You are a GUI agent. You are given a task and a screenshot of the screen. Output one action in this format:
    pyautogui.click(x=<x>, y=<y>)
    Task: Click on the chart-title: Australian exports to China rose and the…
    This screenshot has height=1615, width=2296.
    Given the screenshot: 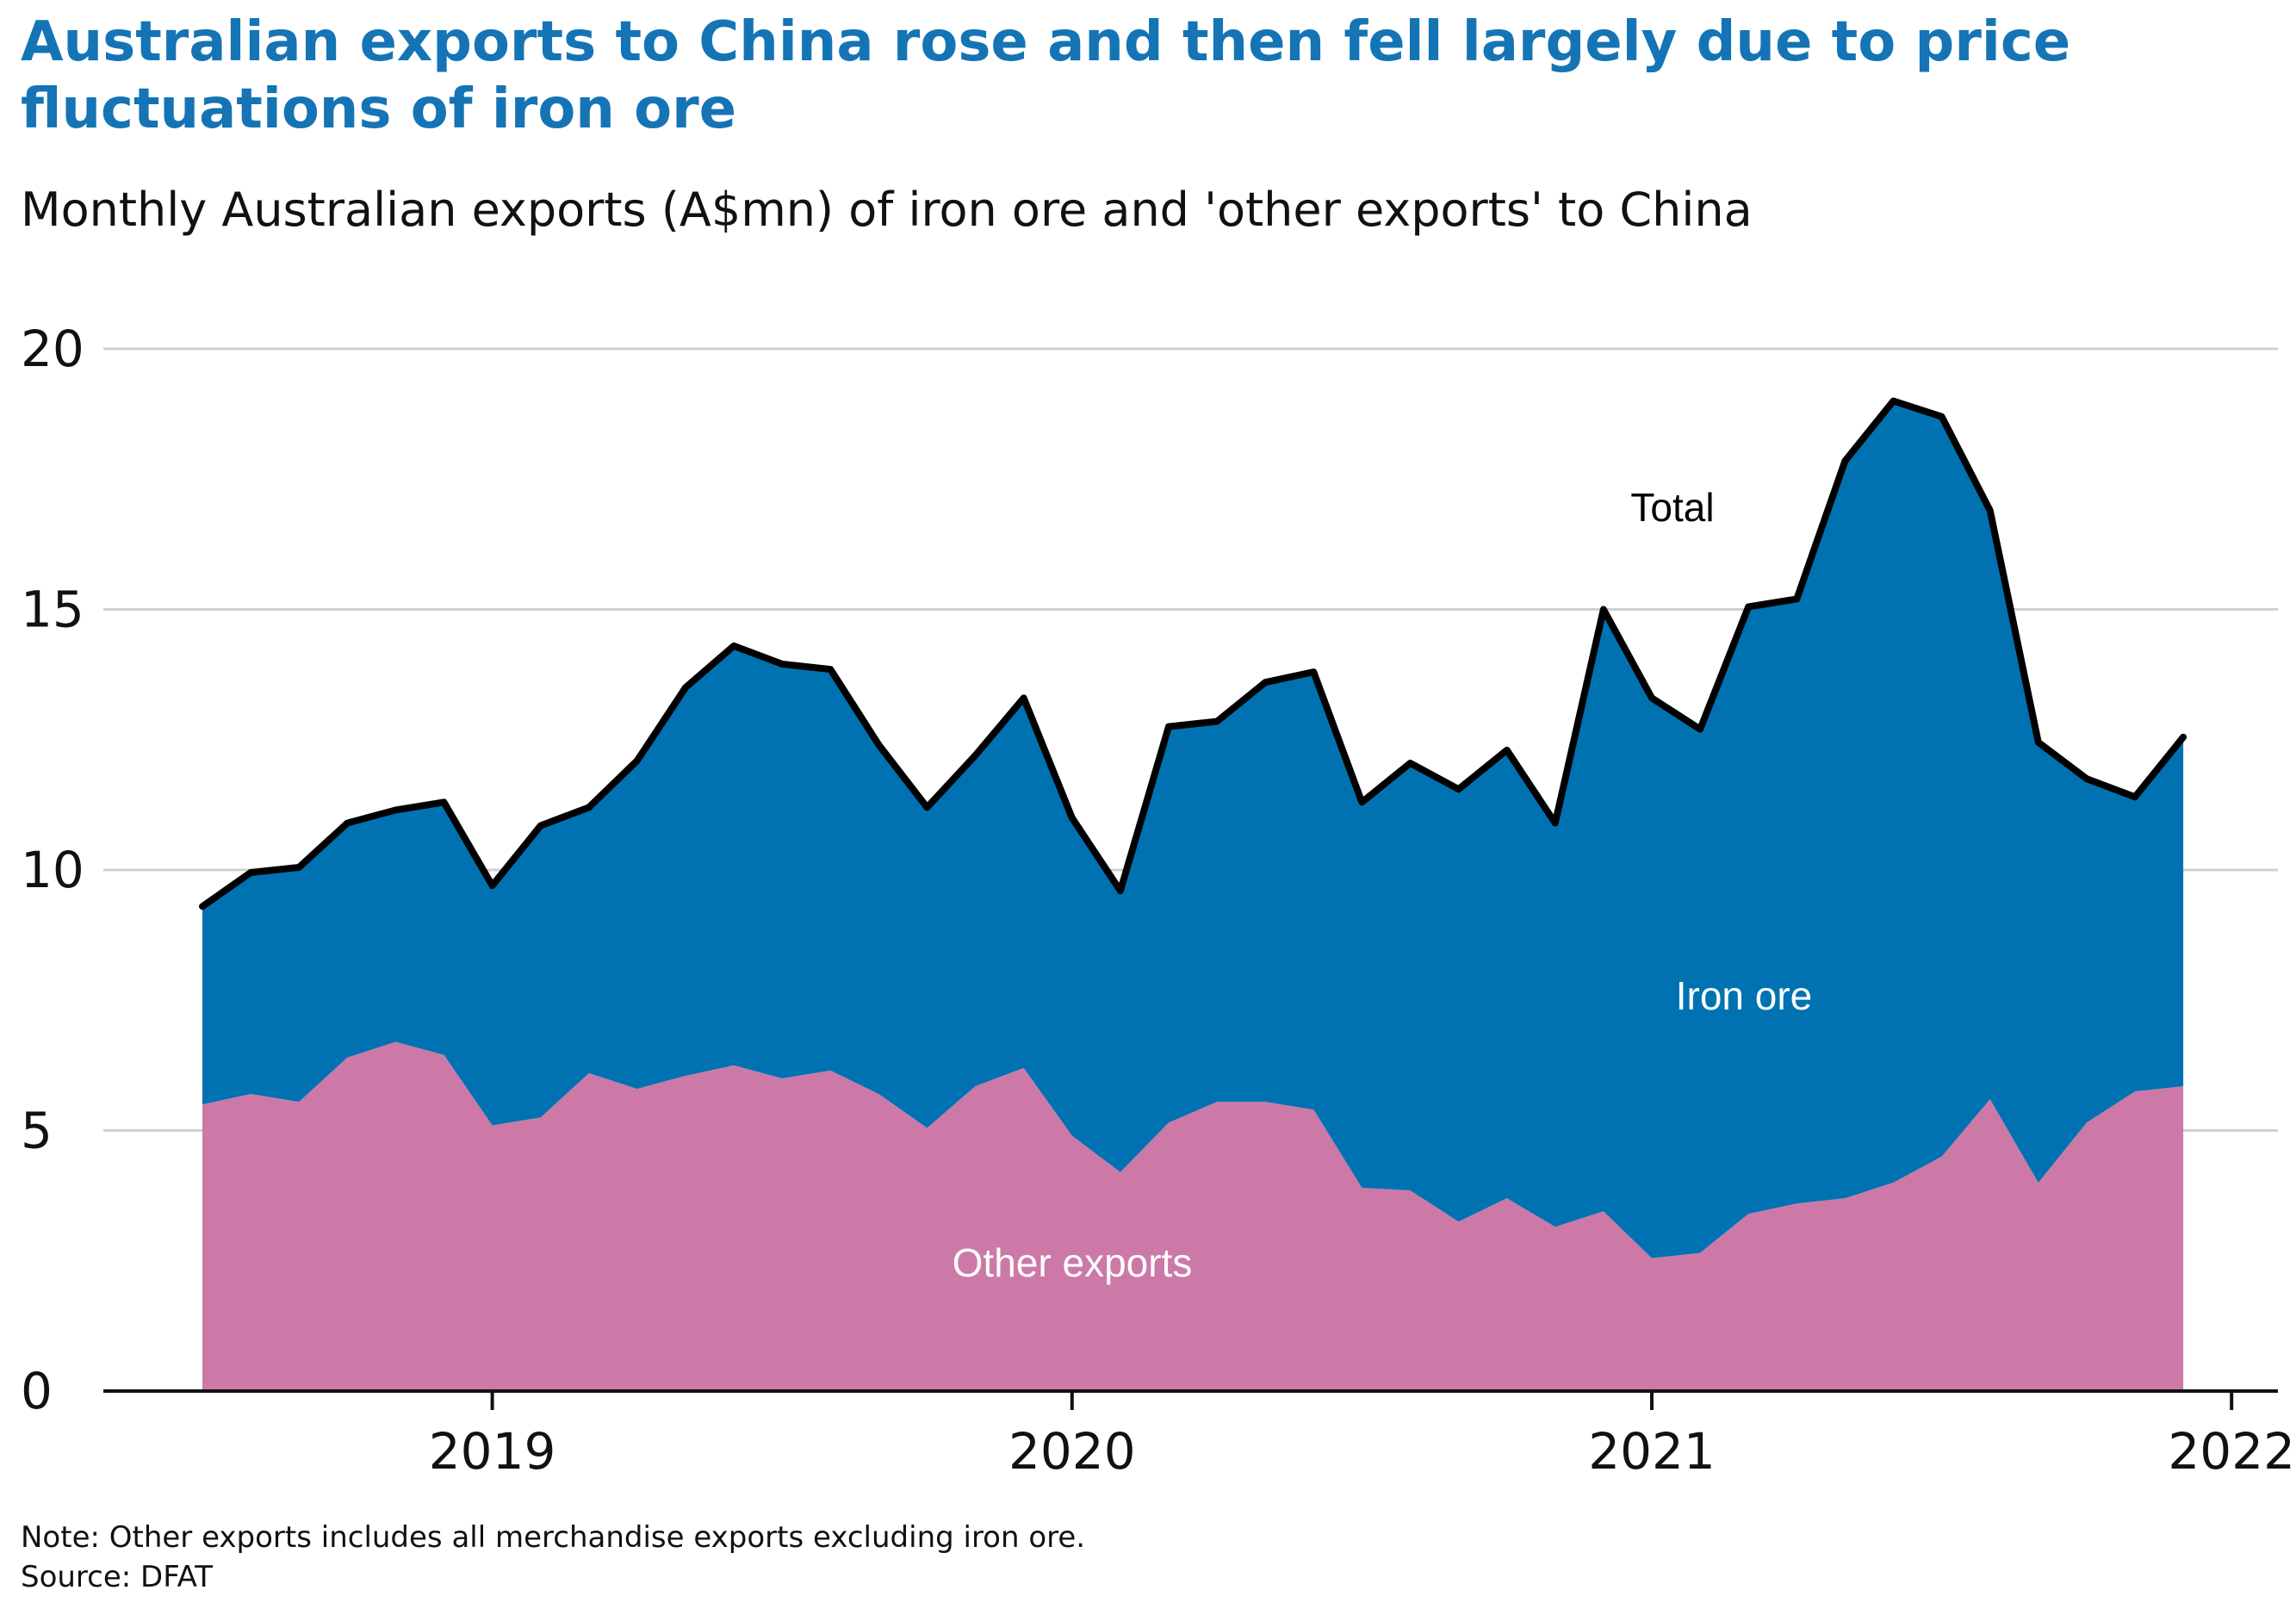 What is the action you would take?
    pyautogui.click(x=1046, y=75)
    